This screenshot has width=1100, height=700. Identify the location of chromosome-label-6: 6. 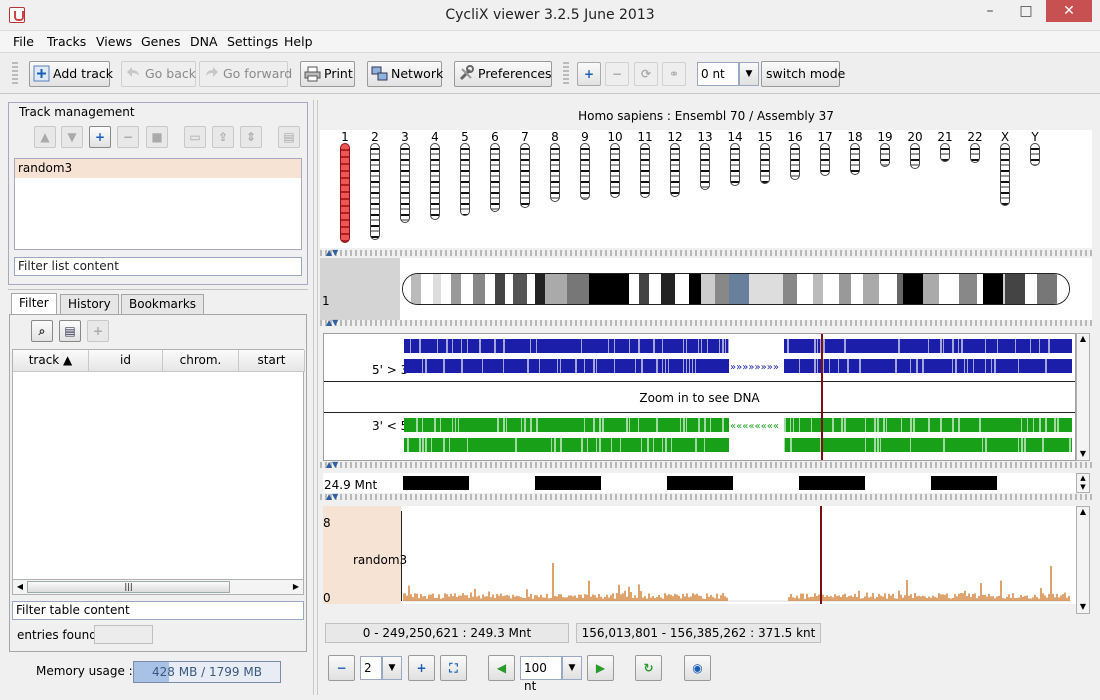
(495, 137).